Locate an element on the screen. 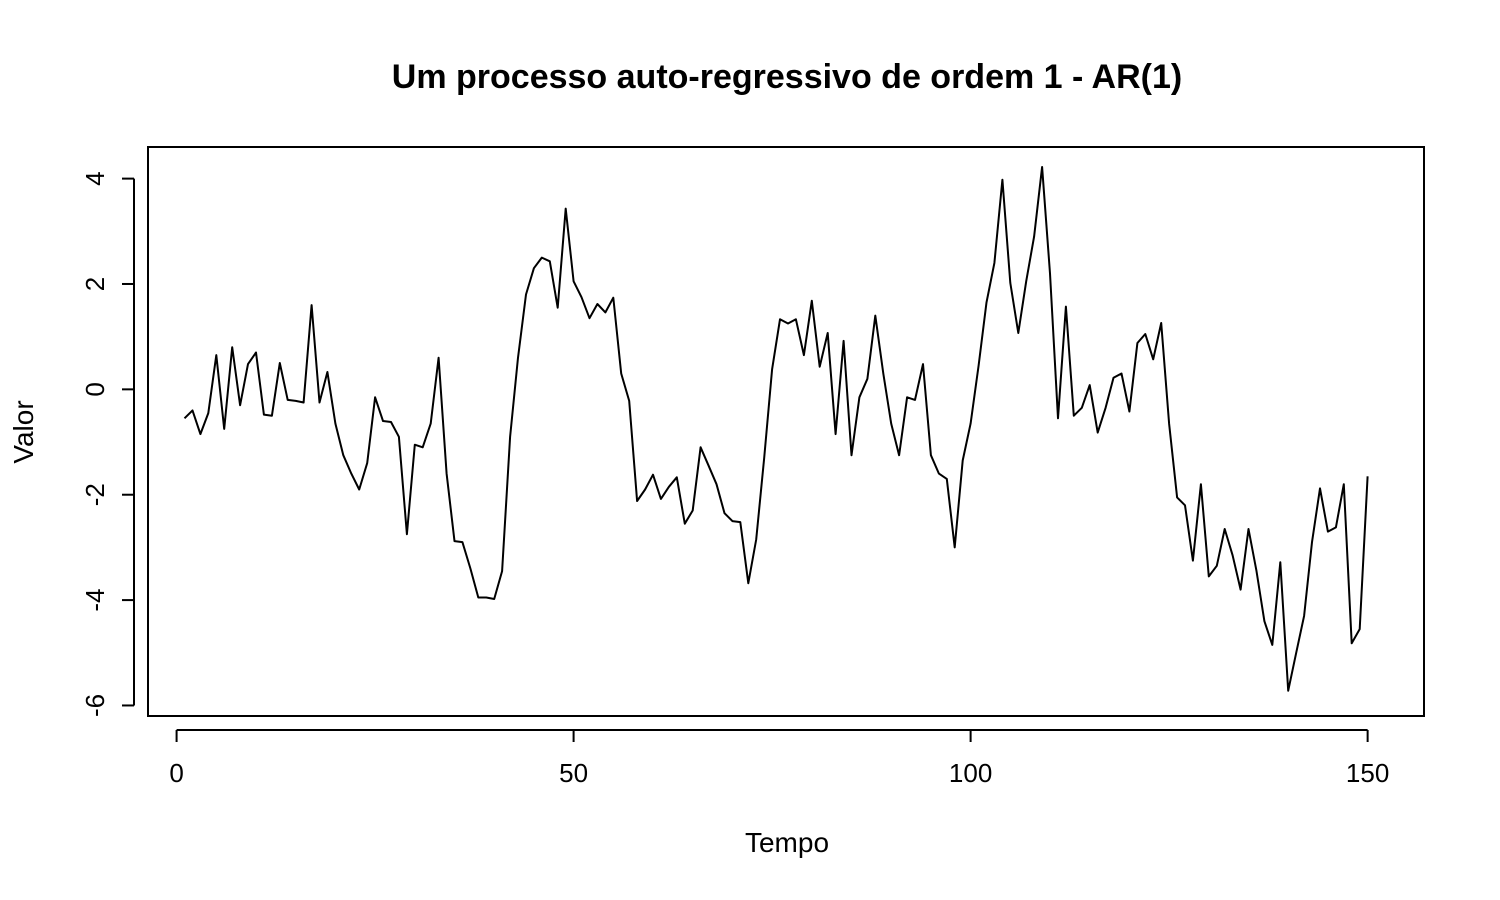 This screenshot has height=900, width=1500. y-tick-label: 2 is located at coordinates (95, 284).